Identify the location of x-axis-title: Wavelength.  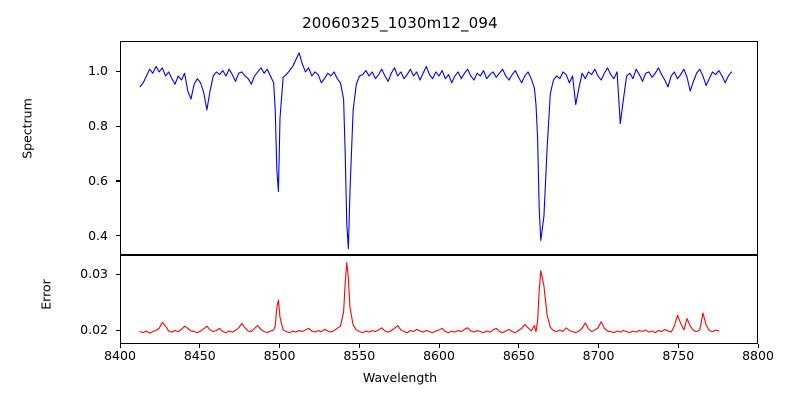
(400, 377).